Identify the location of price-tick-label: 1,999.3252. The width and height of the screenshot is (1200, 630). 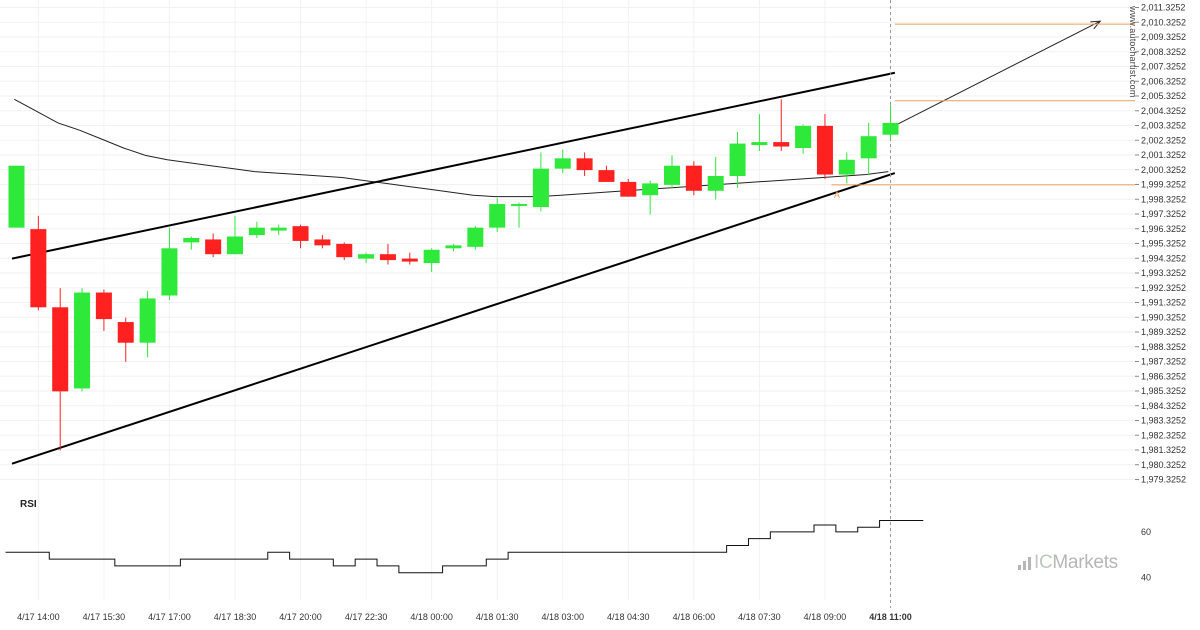
(1163, 185).